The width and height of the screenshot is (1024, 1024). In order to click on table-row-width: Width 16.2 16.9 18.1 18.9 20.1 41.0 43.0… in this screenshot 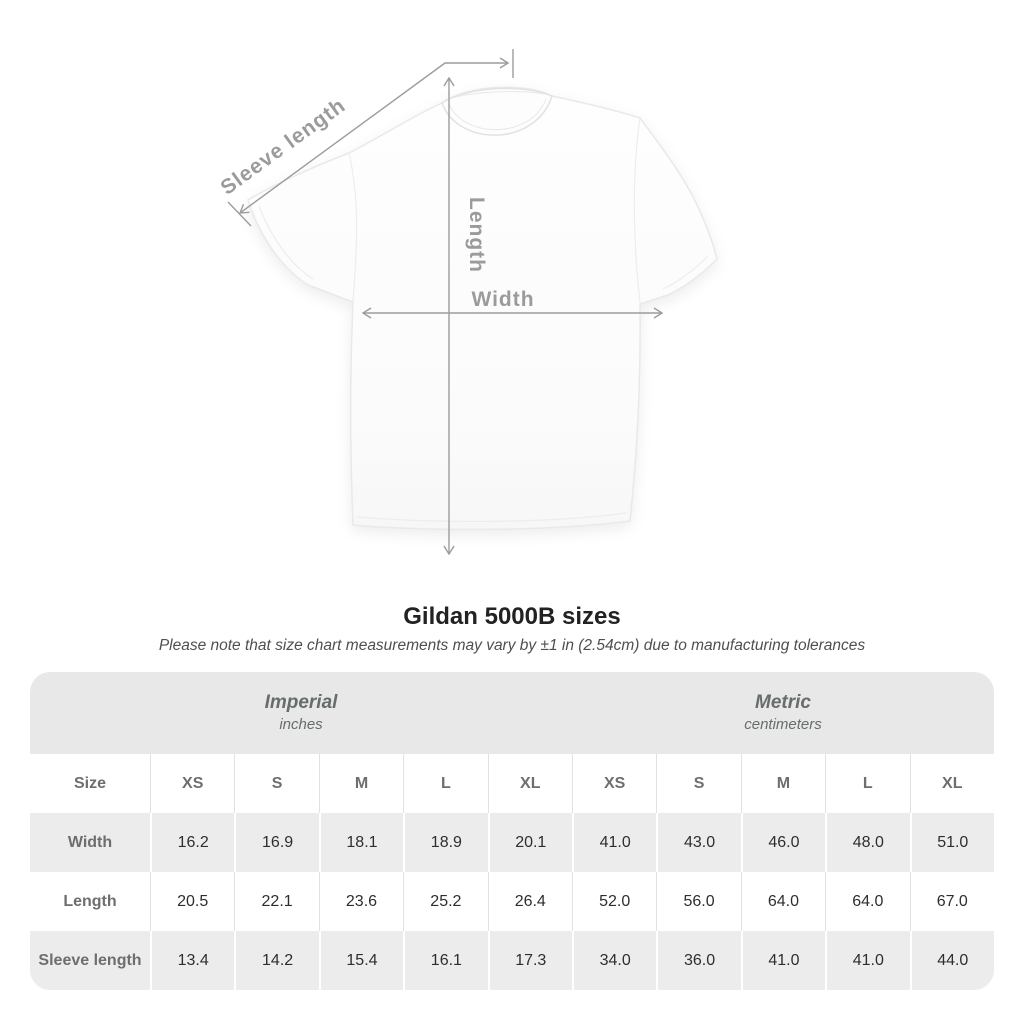, I will do `click(512, 842)`.